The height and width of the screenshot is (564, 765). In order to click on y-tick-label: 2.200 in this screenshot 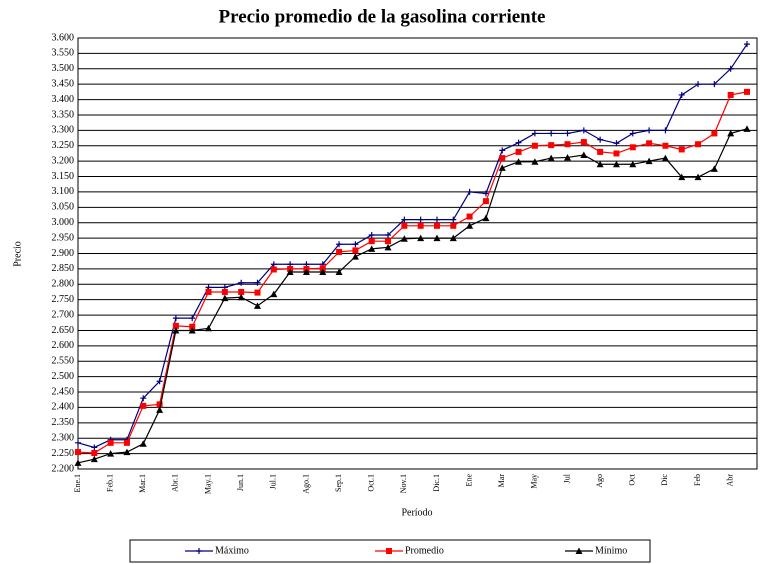, I will do `click(63, 468)`.